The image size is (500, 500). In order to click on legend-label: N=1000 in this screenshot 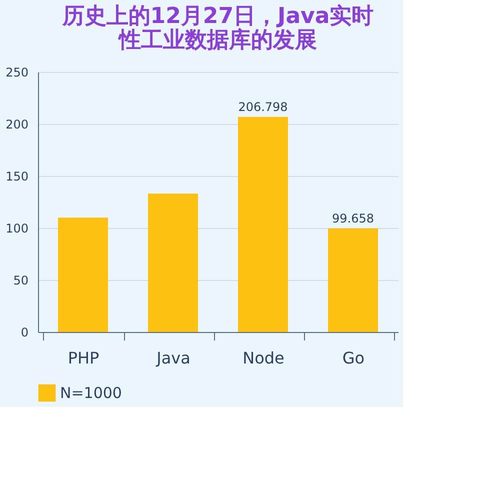, I will do `click(91, 393)`.